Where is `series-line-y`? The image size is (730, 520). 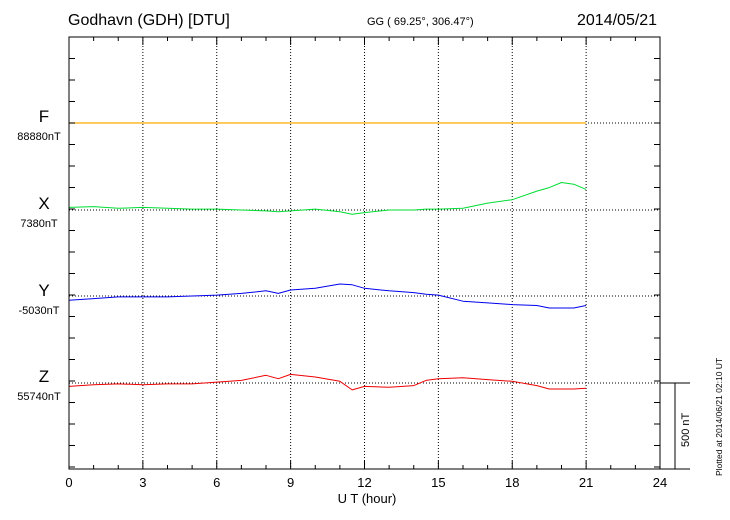 series-line-y is located at coordinates (327, 296).